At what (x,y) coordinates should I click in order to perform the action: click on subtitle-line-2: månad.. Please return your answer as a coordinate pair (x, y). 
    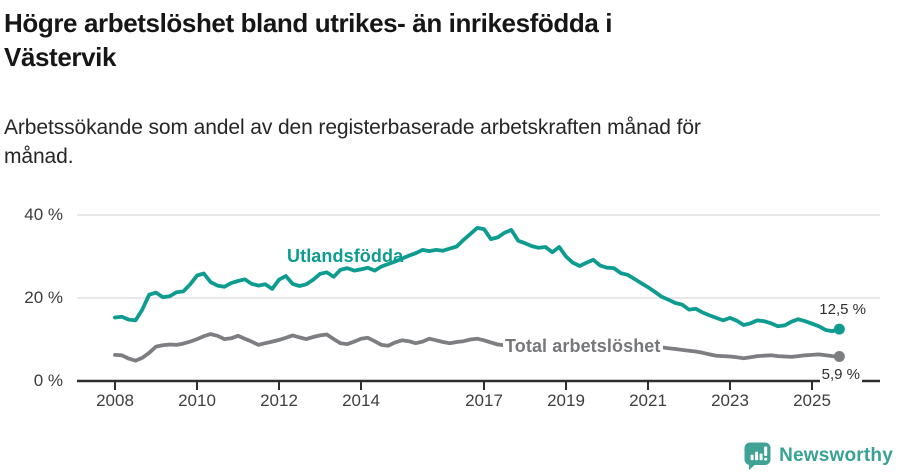
    Looking at the image, I should click on (39, 156).